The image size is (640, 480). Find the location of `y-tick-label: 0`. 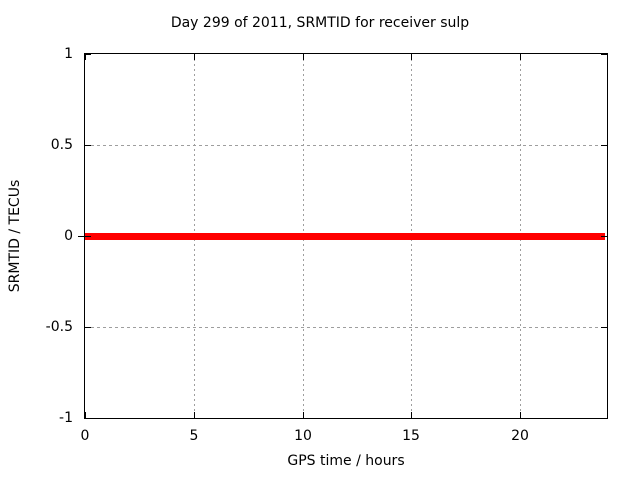

y-tick-label: 0 is located at coordinates (68, 236).